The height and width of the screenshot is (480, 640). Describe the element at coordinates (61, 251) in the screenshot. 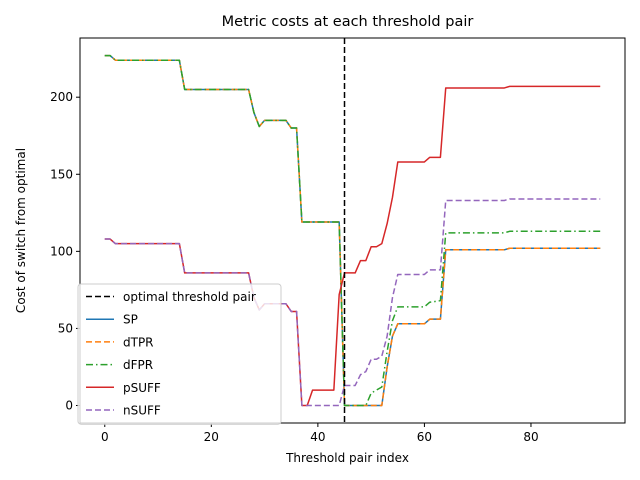

I see `y-tick-label: 100` at that location.